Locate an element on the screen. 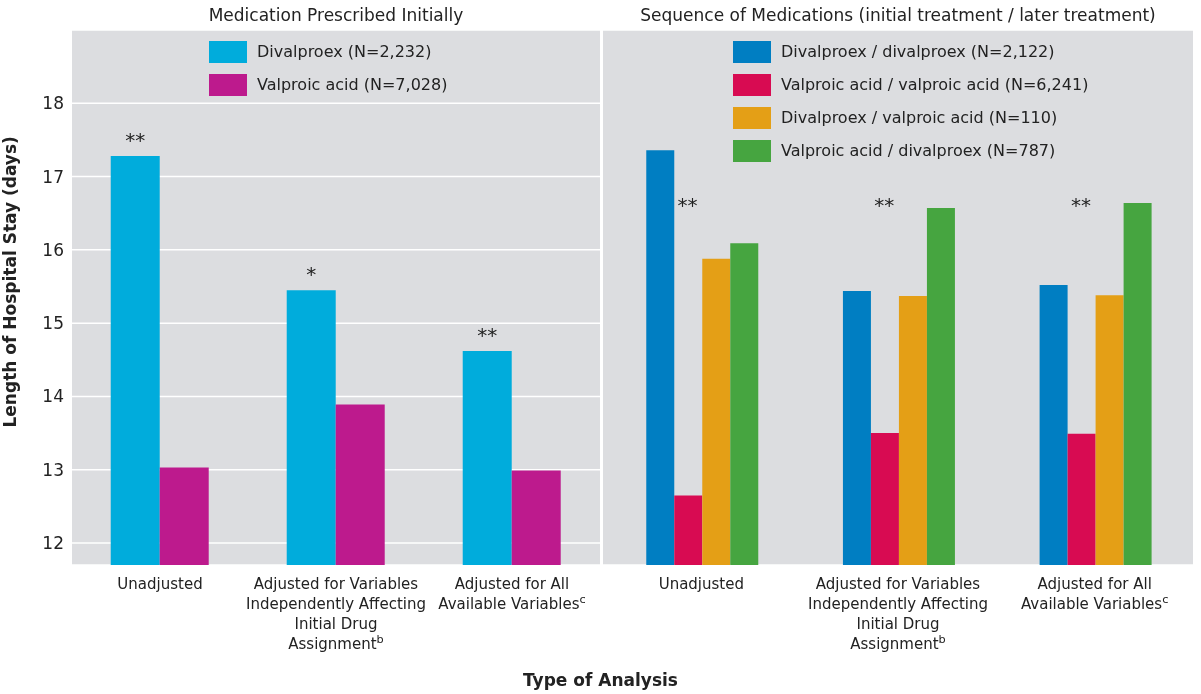 The width and height of the screenshot is (1201, 694). legend-label: Divalproex / divalproex (N=2,122) is located at coordinates (918, 51).